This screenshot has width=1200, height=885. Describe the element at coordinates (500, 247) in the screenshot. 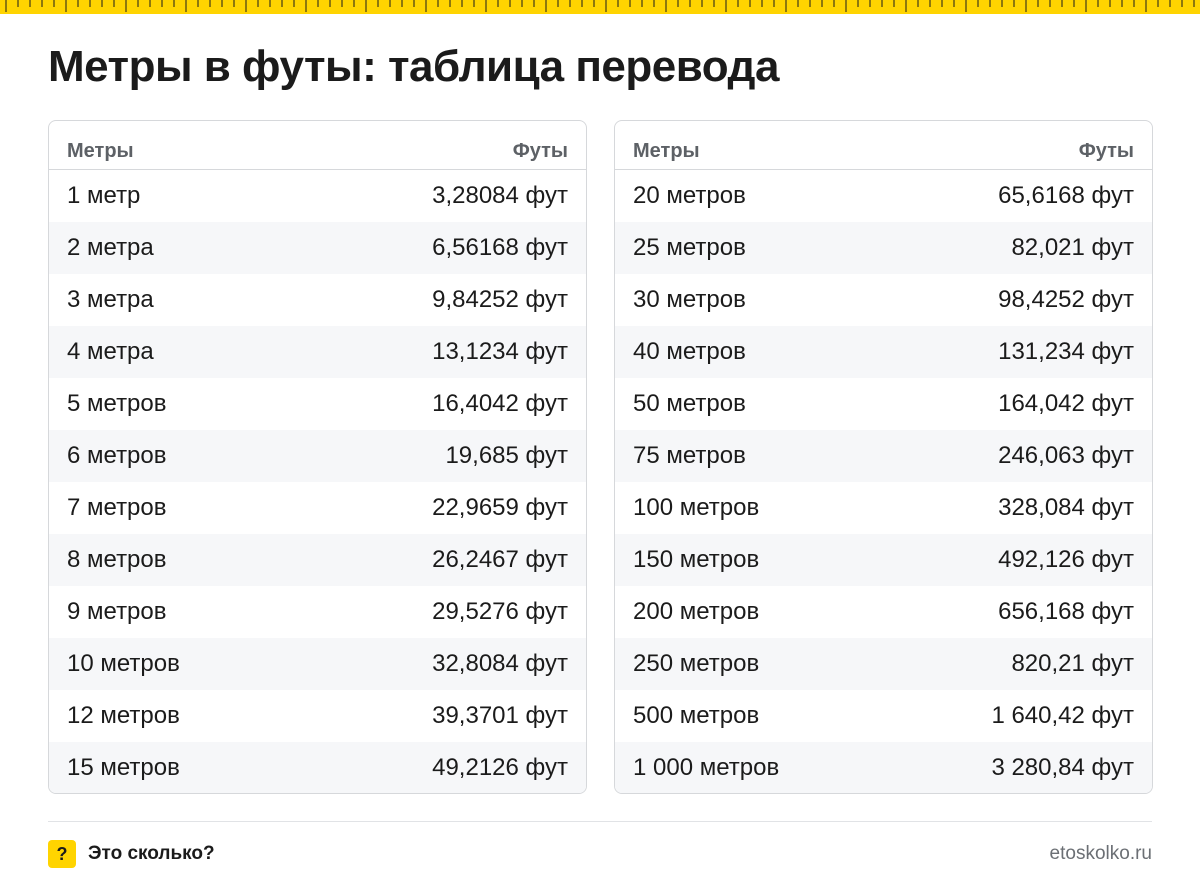

I see `feet-cell: 6,56168 фут` at that location.